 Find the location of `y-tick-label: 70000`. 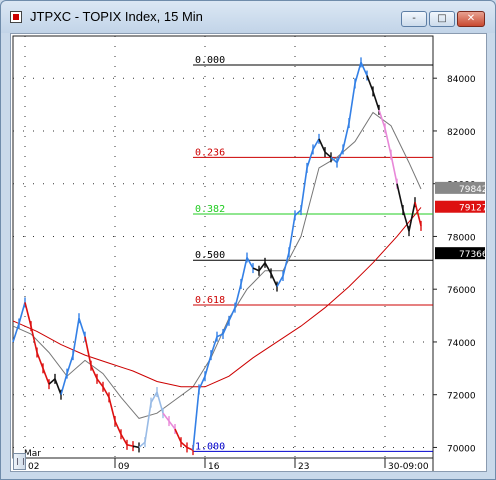

y-tick-label: 70000 is located at coordinates (461, 449).